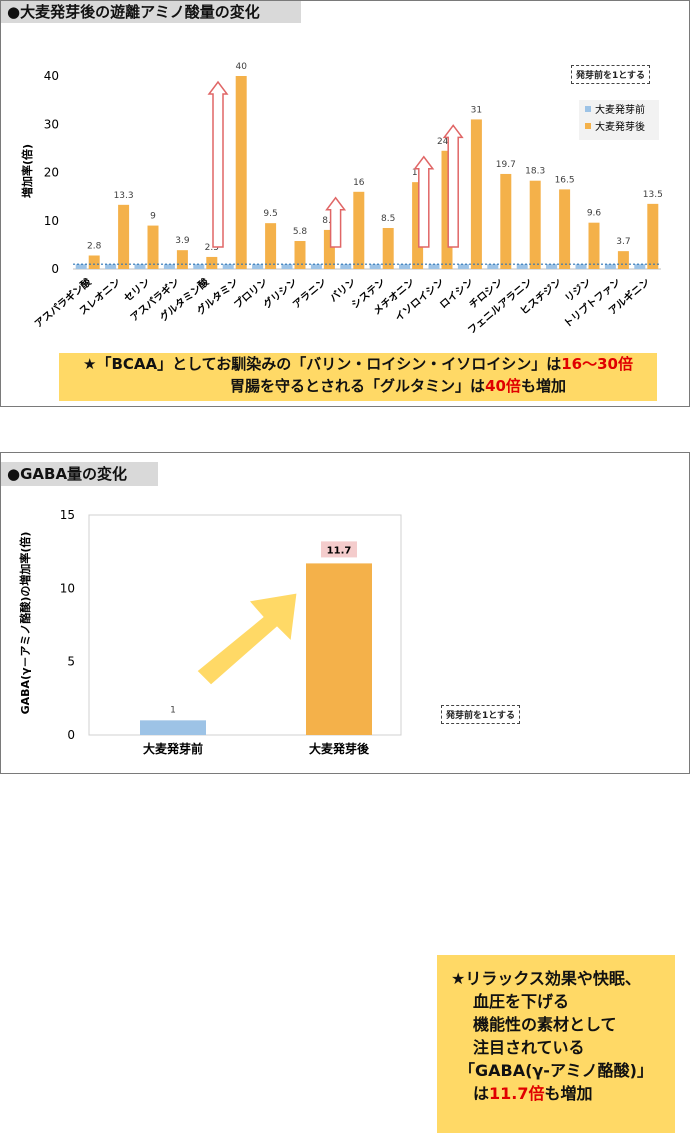 The width and height of the screenshot is (690, 1133). I want to click on data-label: 16.5, so click(565, 180).